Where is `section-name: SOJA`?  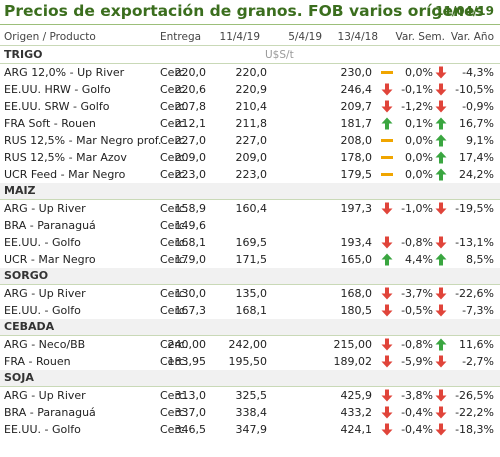
section-name: SOJA is located at coordinates (19, 377).